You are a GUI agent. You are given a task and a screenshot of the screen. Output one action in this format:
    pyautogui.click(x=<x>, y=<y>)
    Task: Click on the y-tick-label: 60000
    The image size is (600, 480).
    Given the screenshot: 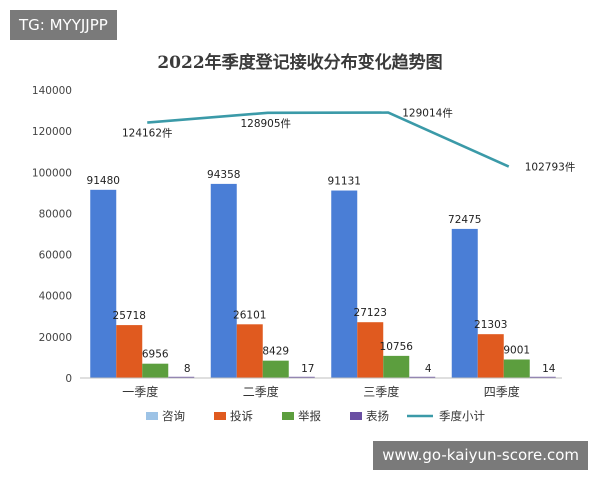 What is the action you would take?
    pyautogui.click(x=55, y=256)
    